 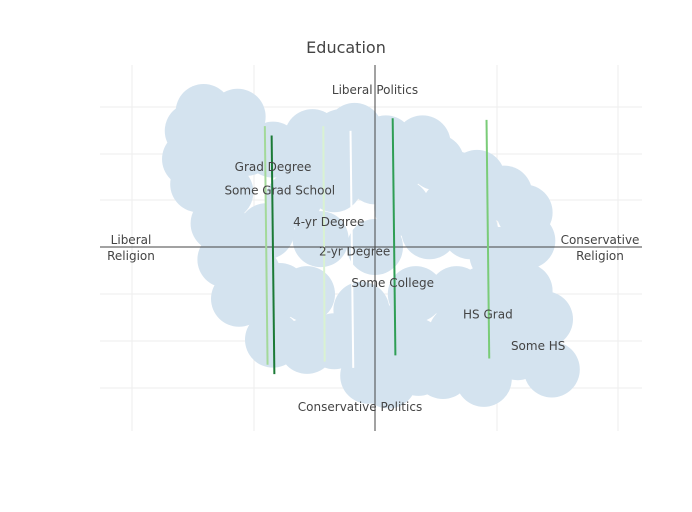 What do you see at coordinates (273, 167) in the screenshot?
I see `category-label: Grad Degree` at bounding box center [273, 167].